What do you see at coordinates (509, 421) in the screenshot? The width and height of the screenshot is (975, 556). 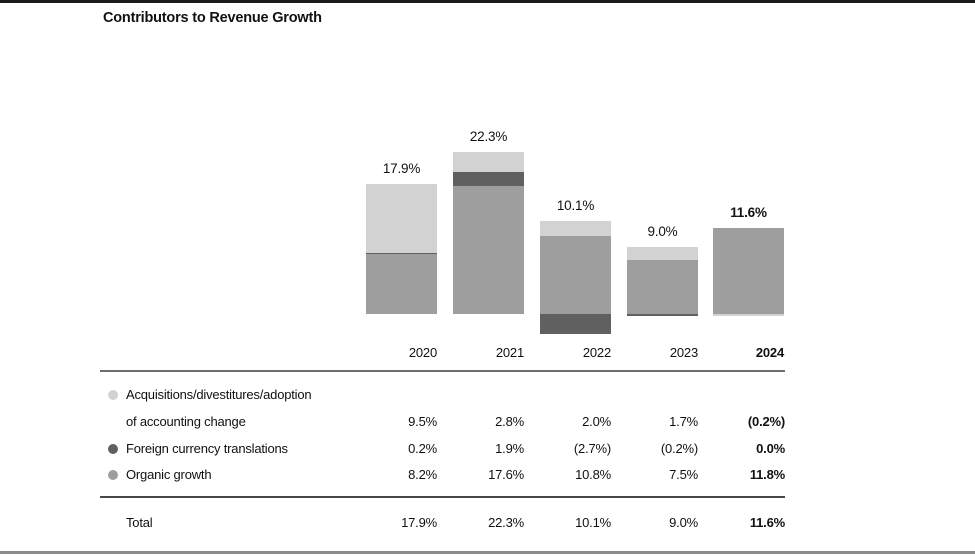 I see `cell-2021: 2.8%` at bounding box center [509, 421].